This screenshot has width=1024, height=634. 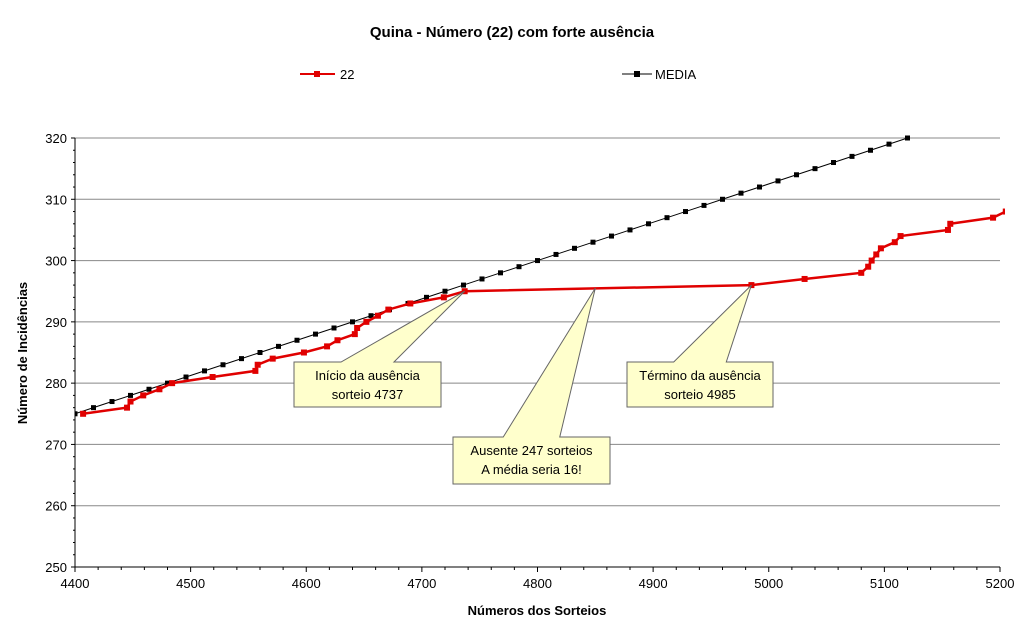 What do you see at coordinates (22, 353) in the screenshot?
I see `y-axis-label: Número de Incidências` at bounding box center [22, 353].